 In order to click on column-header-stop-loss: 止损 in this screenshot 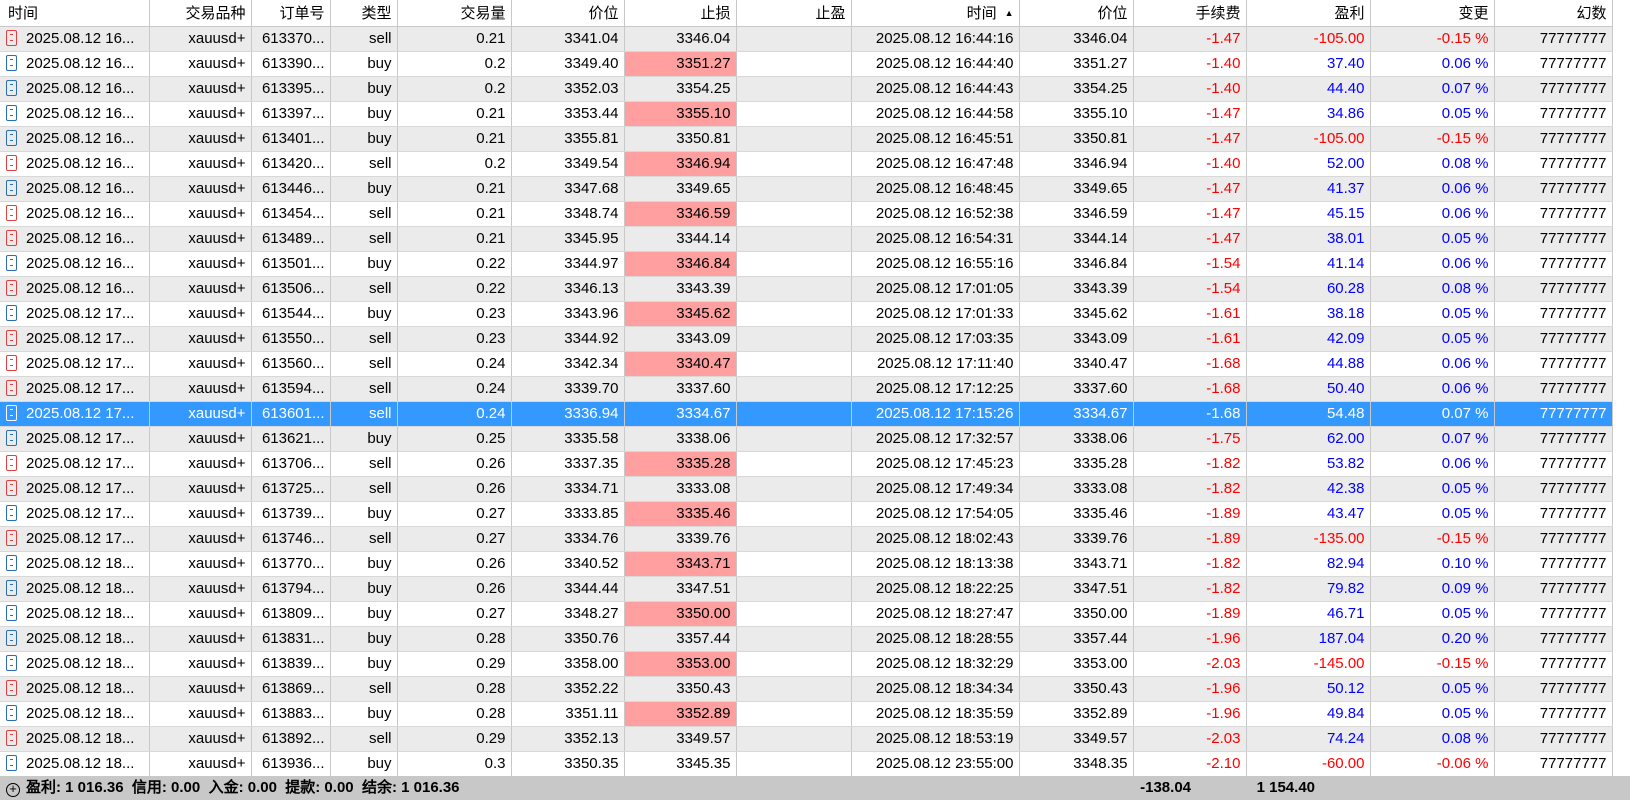, I will do `click(680, 13)`.